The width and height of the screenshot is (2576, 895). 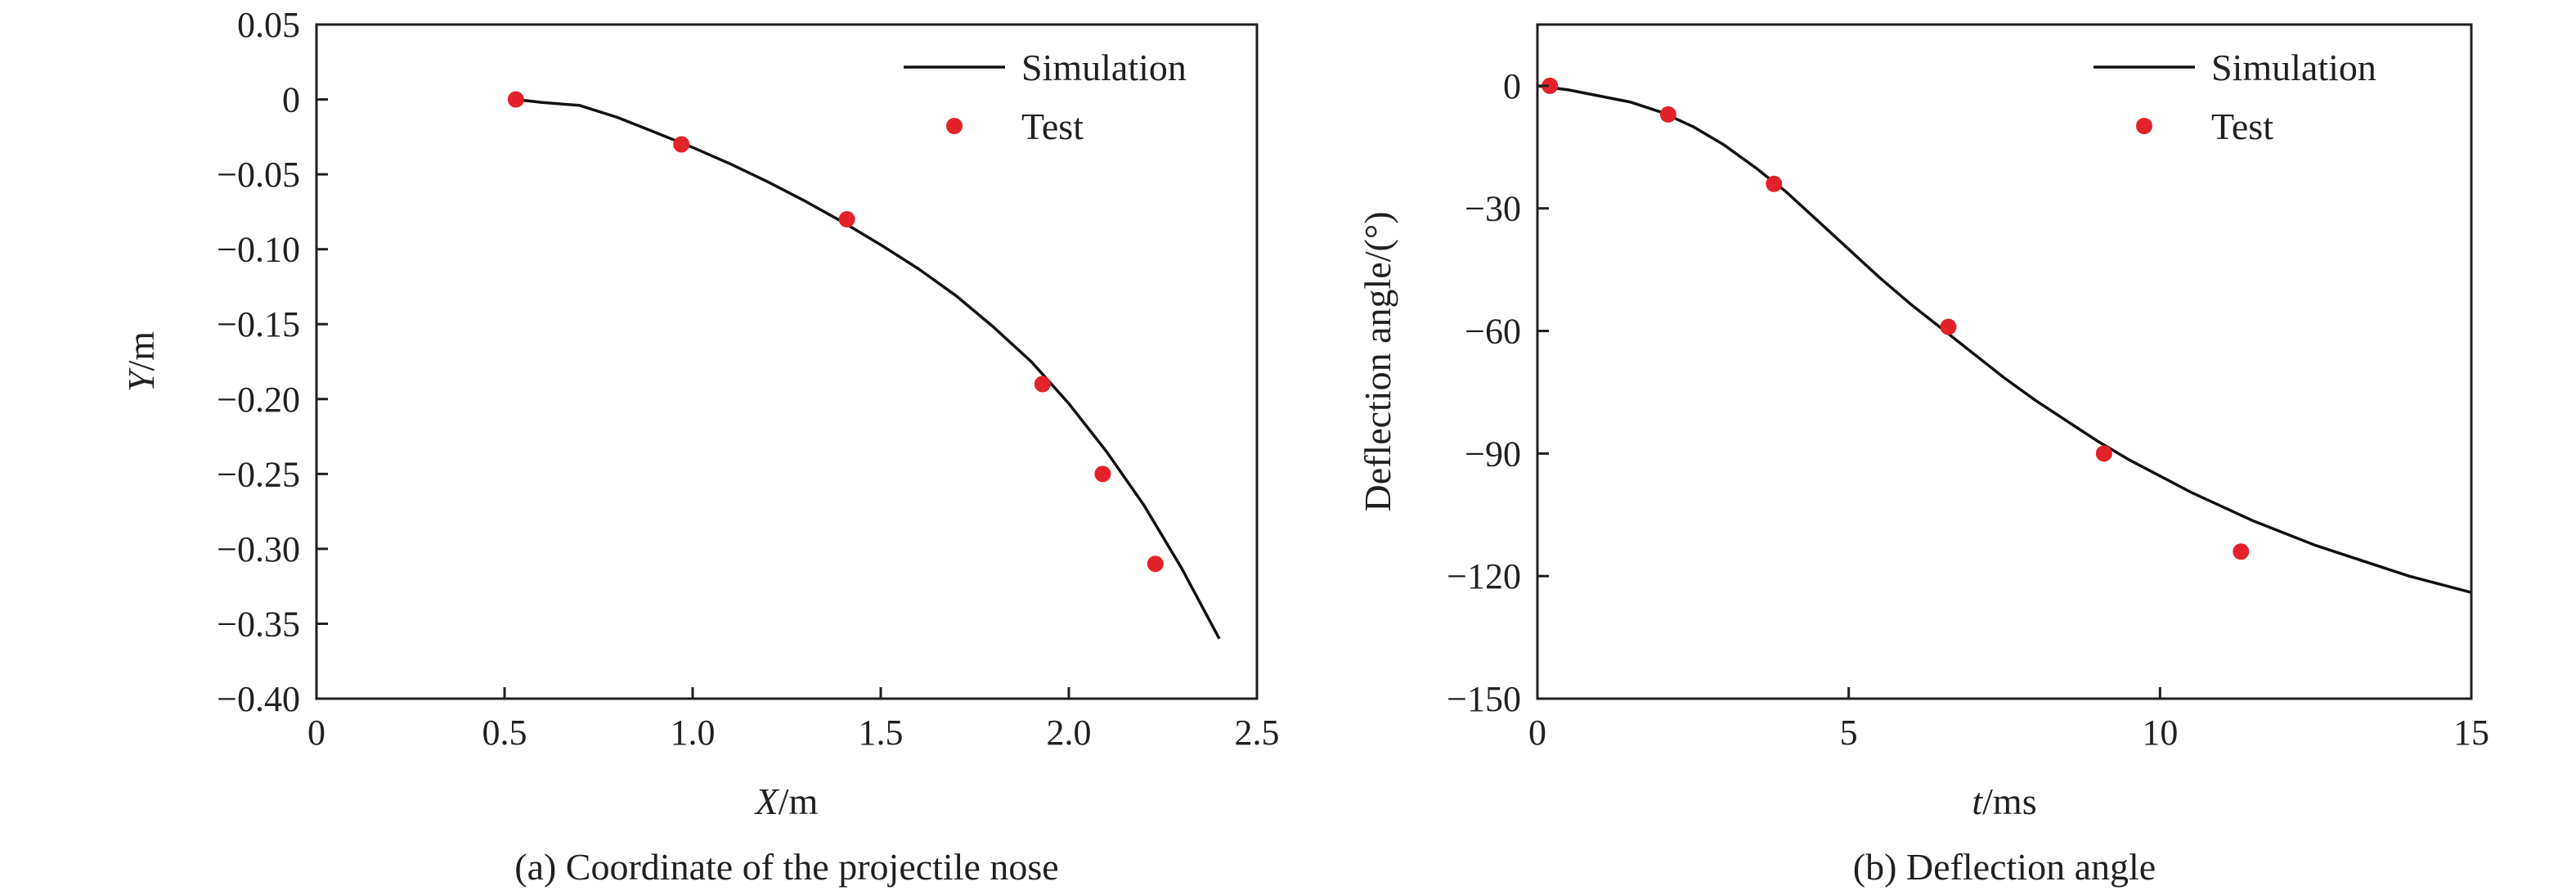 What do you see at coordinates (2144, 126) in the screenshot?
I see `chart-b-legend-test-marker` at bounding box center [2144, 126].